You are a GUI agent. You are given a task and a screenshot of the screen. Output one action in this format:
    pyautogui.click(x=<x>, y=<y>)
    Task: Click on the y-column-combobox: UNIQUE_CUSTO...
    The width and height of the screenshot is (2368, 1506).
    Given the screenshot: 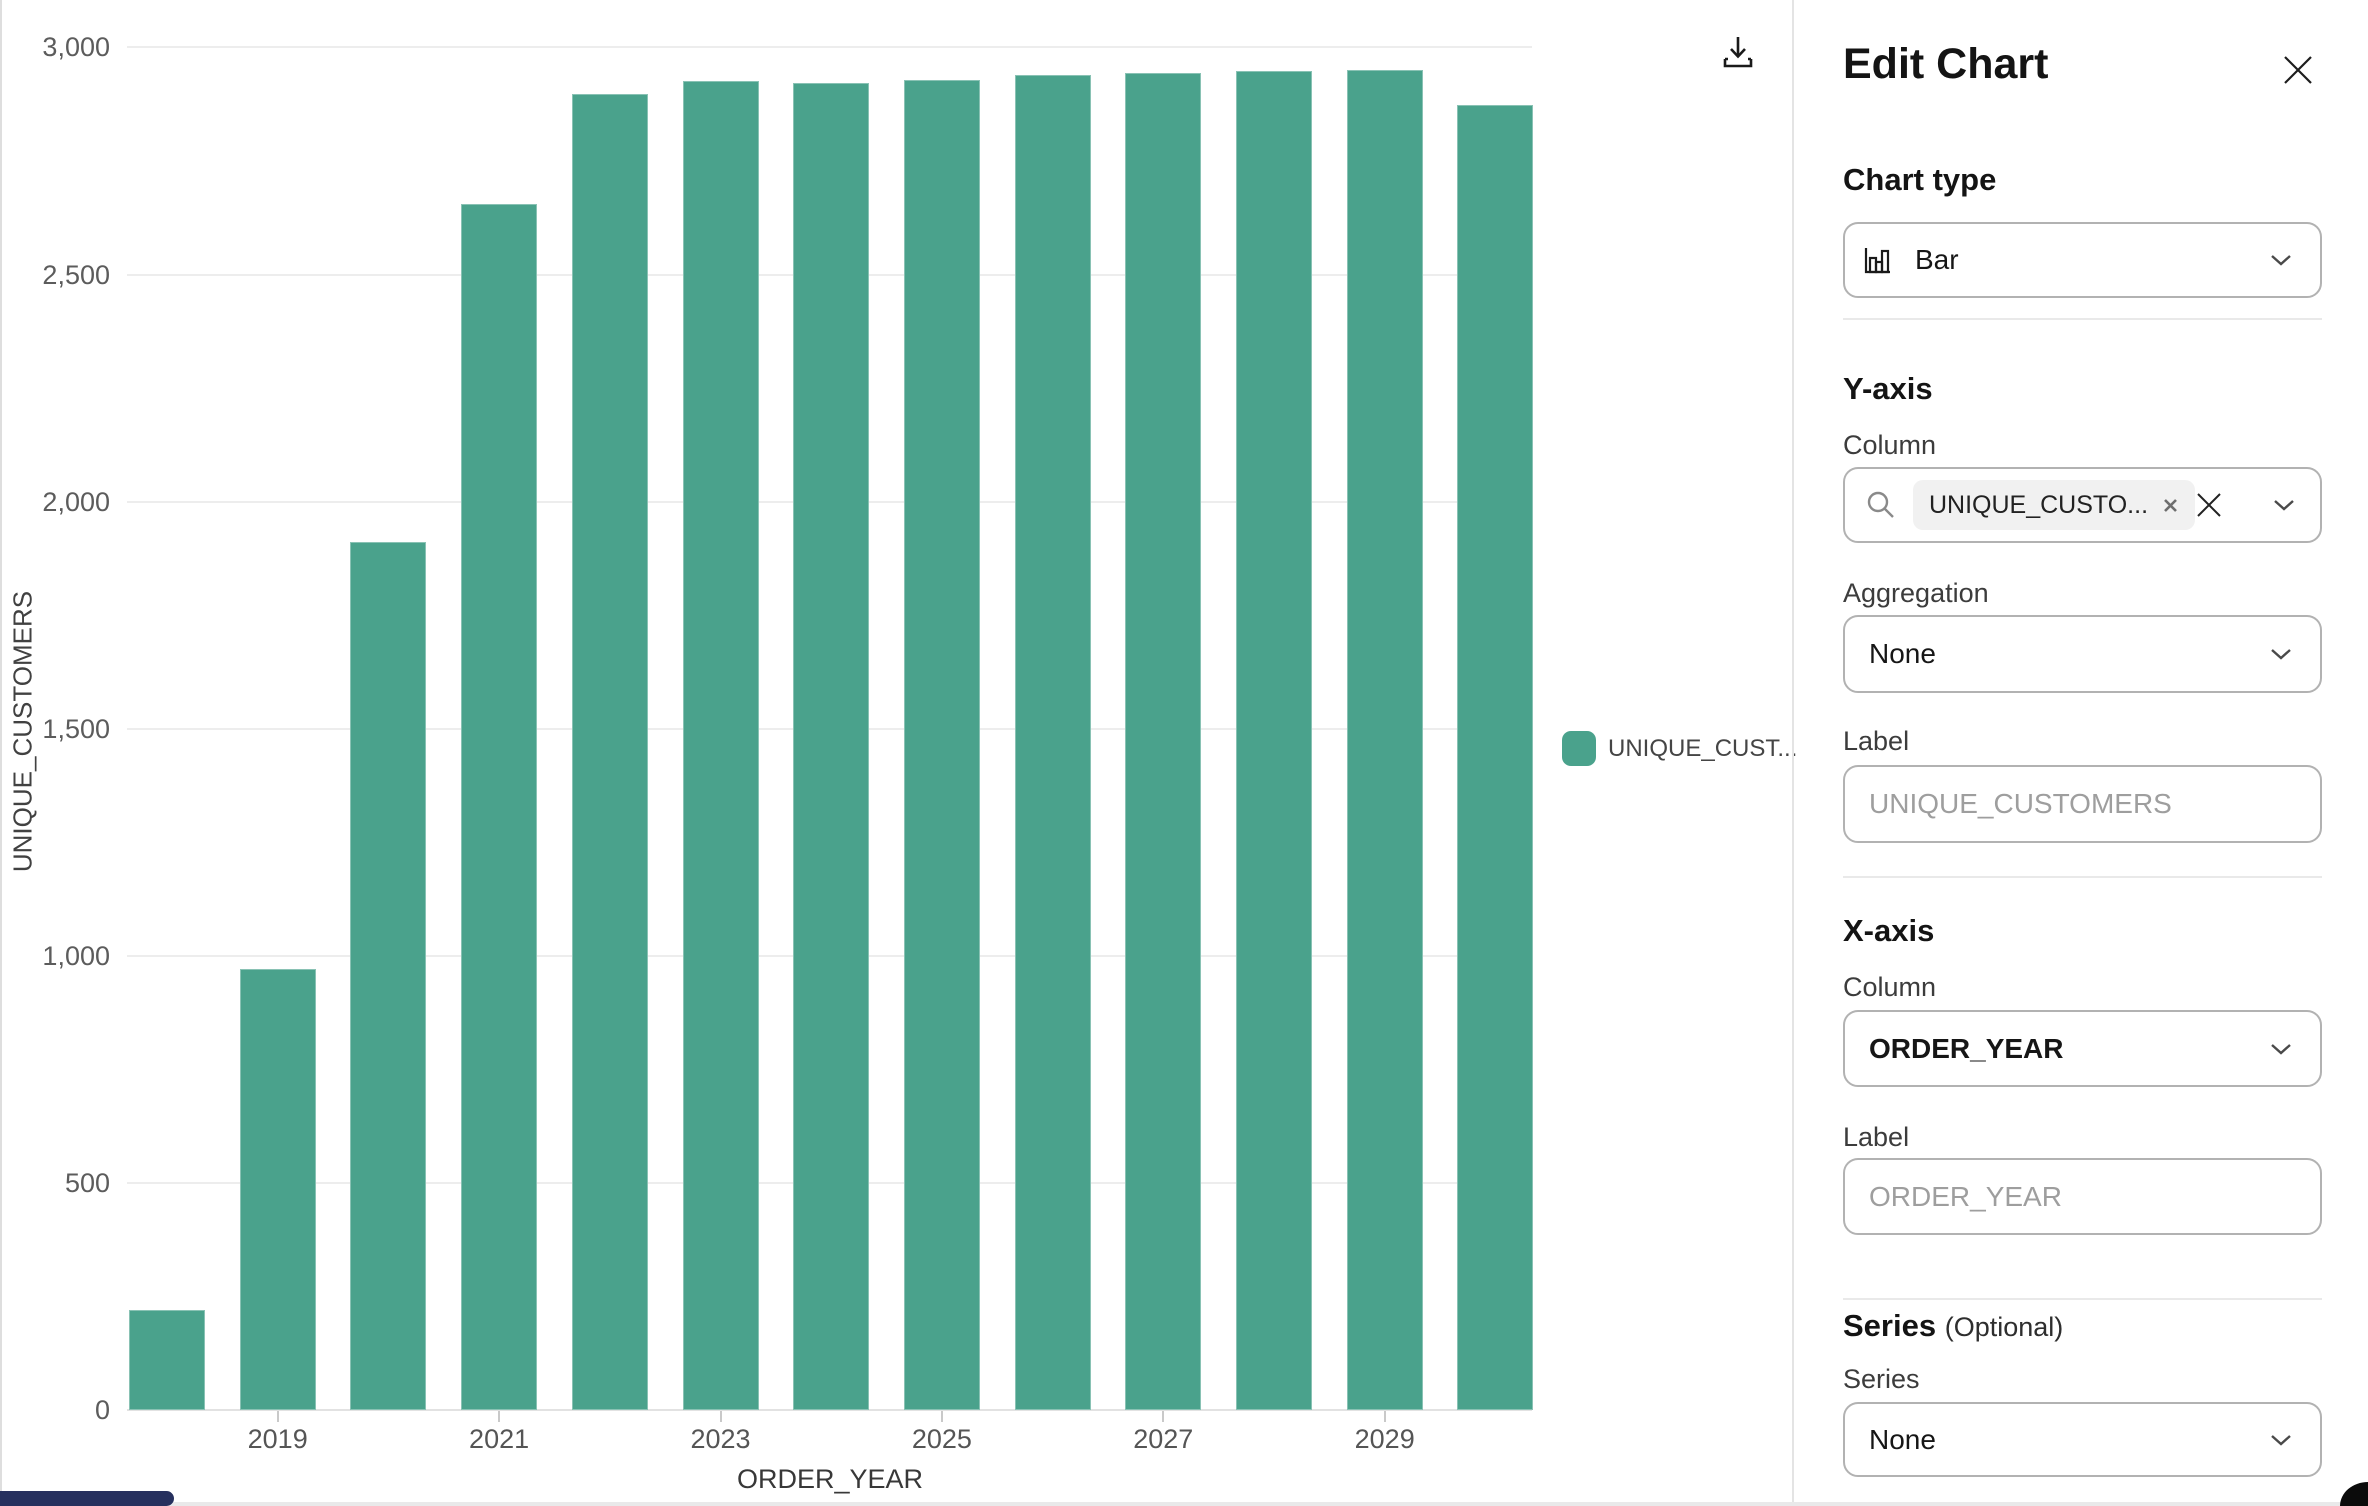 What is the action you would take?
    pyautogui.click(x=2082, y=505)
    